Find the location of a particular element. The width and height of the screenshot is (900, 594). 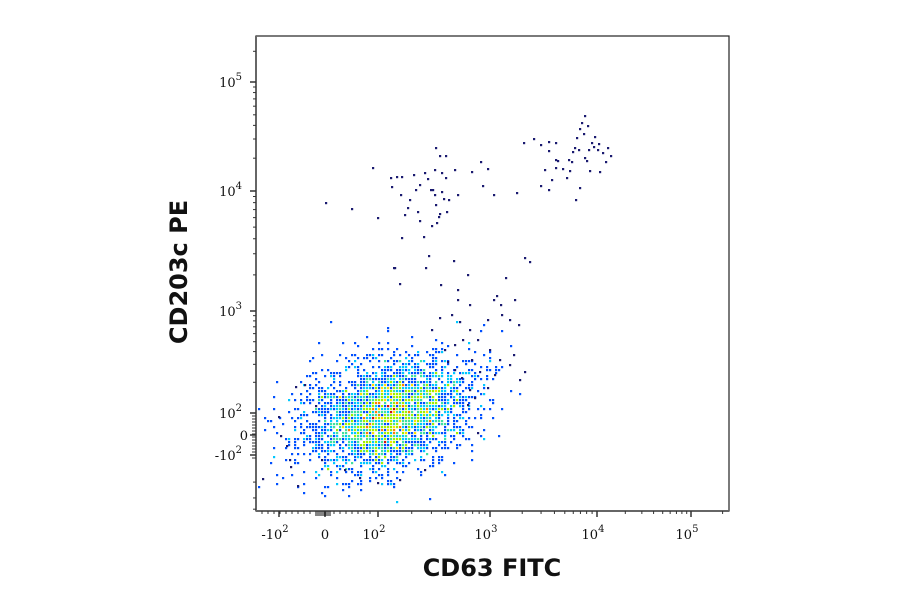

x-tick-label: 10³ is located at coordinates (486, 533).